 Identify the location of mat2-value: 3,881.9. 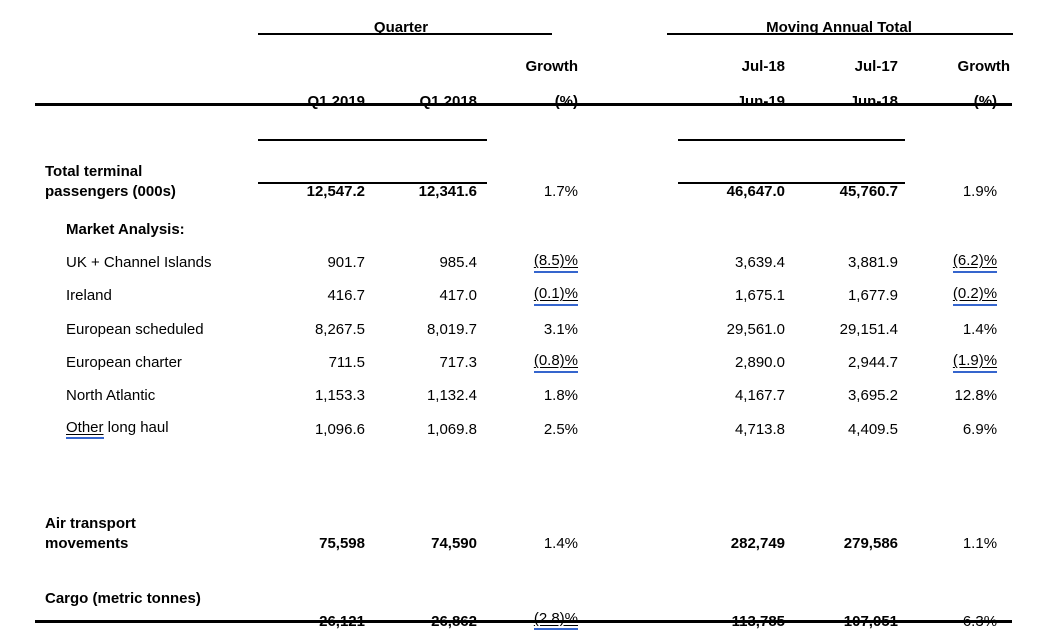
(873, 262).